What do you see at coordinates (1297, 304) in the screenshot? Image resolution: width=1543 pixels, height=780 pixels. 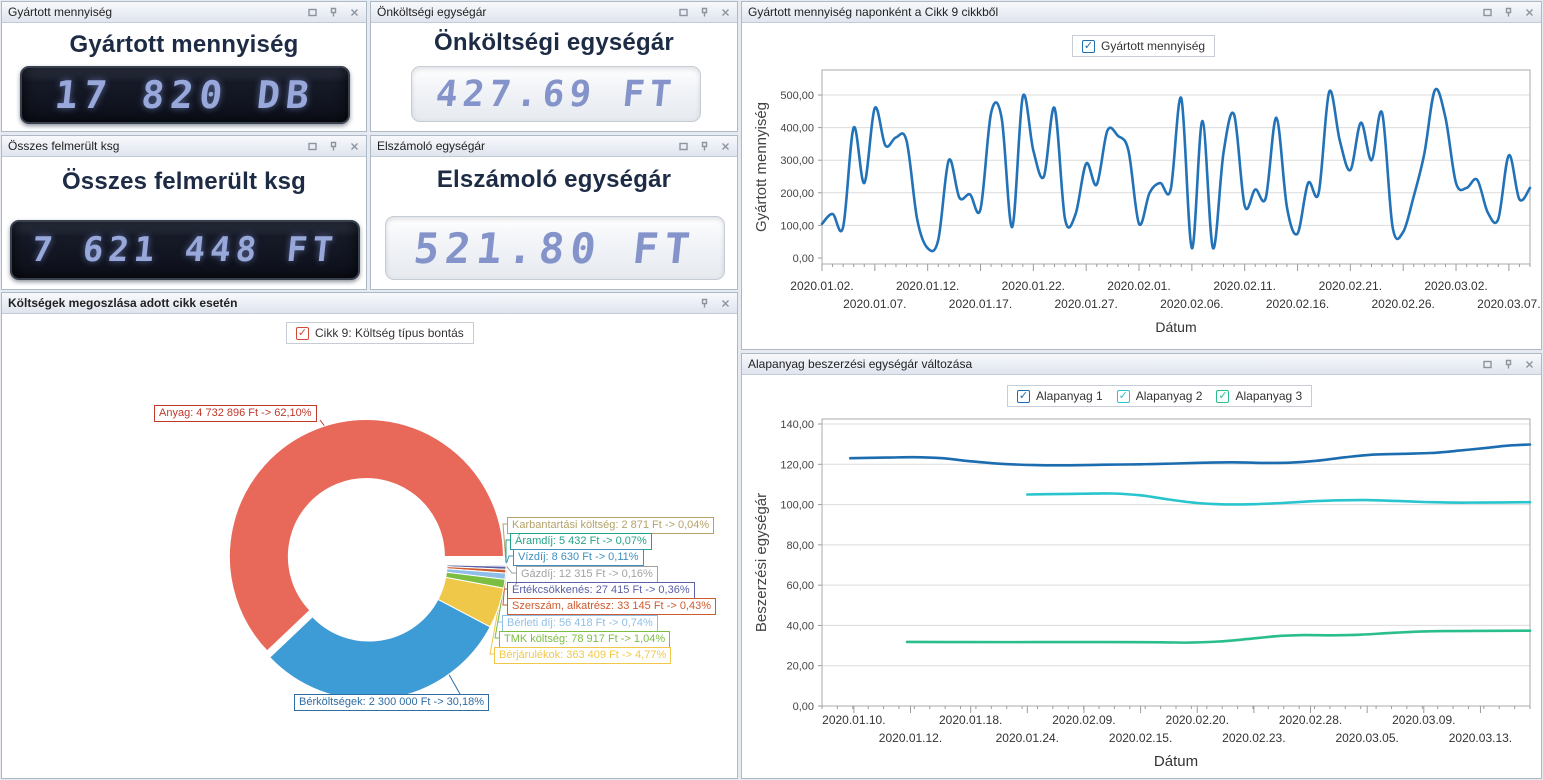 I see `x-tick-label: 2020.02.16.` at bounding box center [1297, 304].